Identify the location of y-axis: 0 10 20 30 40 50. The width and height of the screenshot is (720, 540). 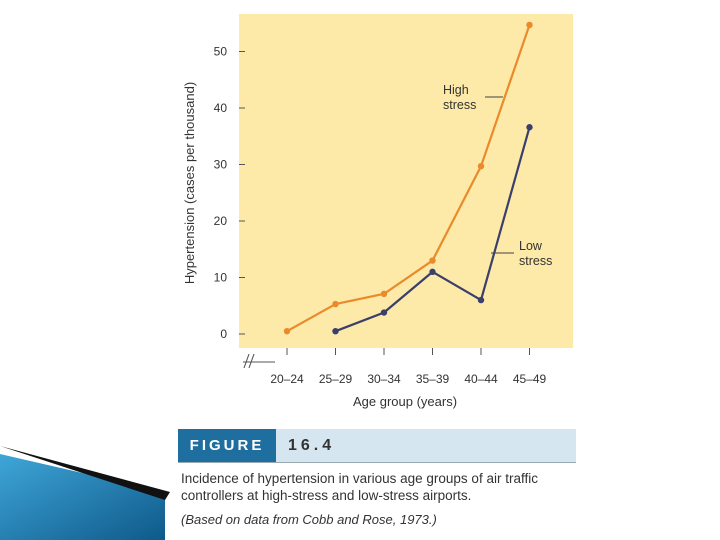
(229, 193).